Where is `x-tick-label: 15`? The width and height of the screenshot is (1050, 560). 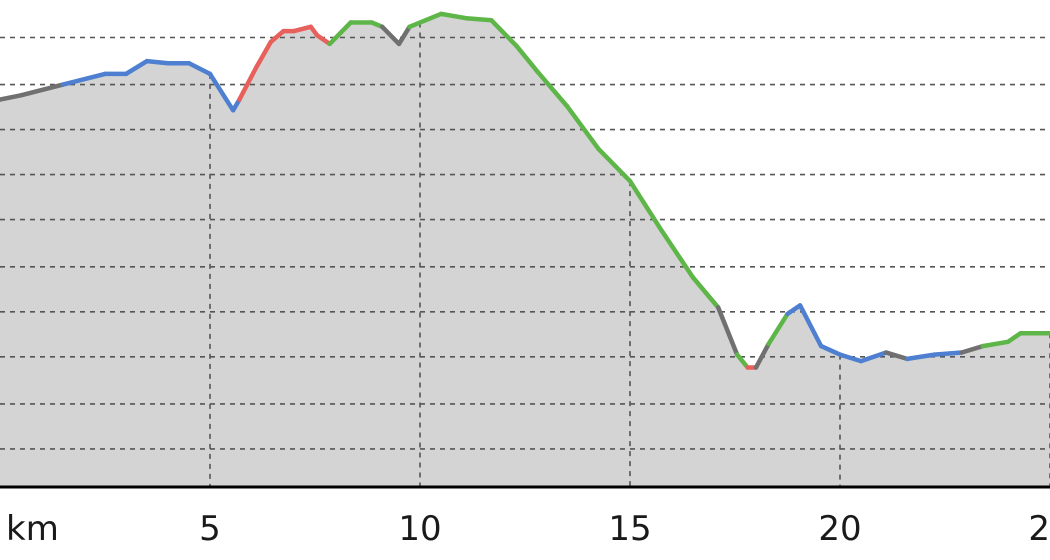 x-tick-label: 15 is located at coordinates (629, 529).